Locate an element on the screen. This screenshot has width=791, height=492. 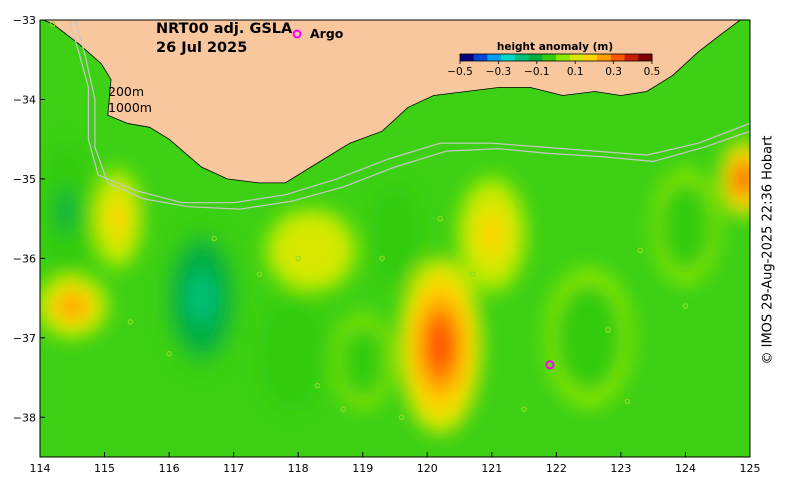
colorbar-frame is located at coordinates (556, 57).